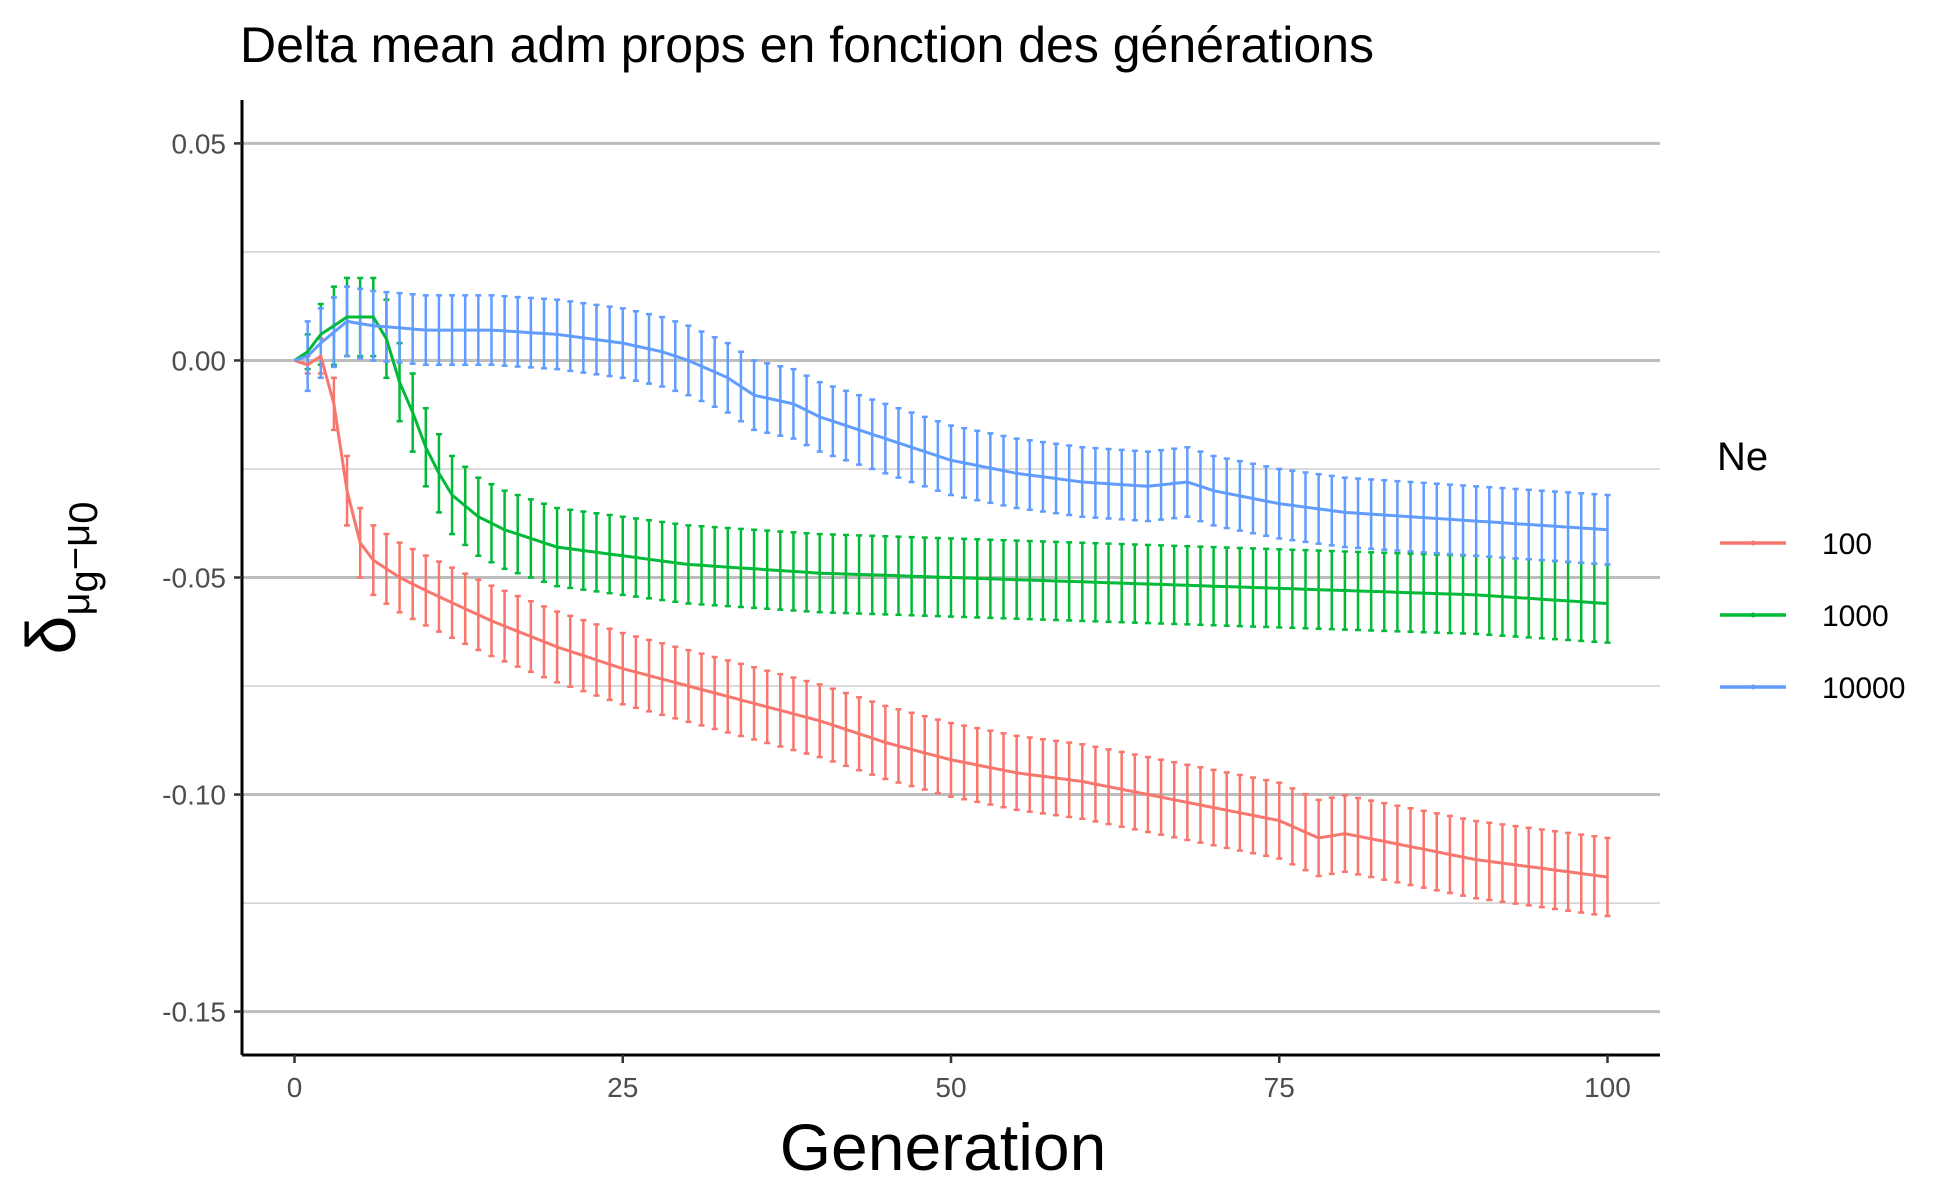  I want to click on x-tick-label-2: 50, so click(950, 1087).